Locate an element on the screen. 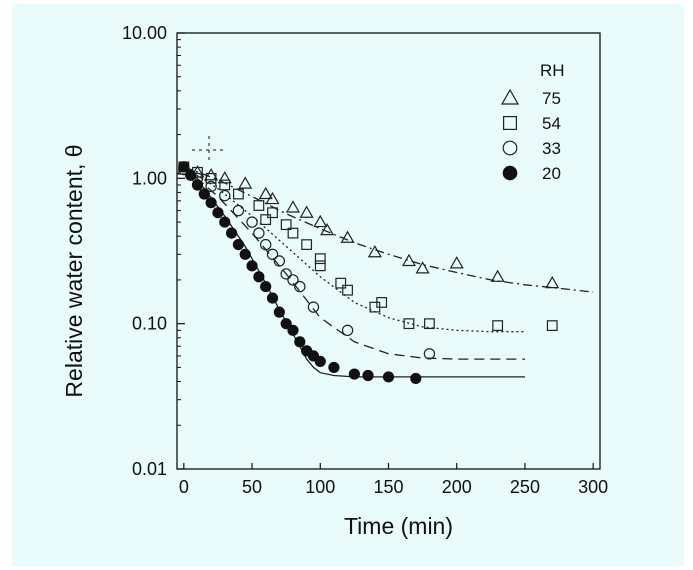 The image size is (693, 570). legend-title: RH is located at coordinates (552, 70).